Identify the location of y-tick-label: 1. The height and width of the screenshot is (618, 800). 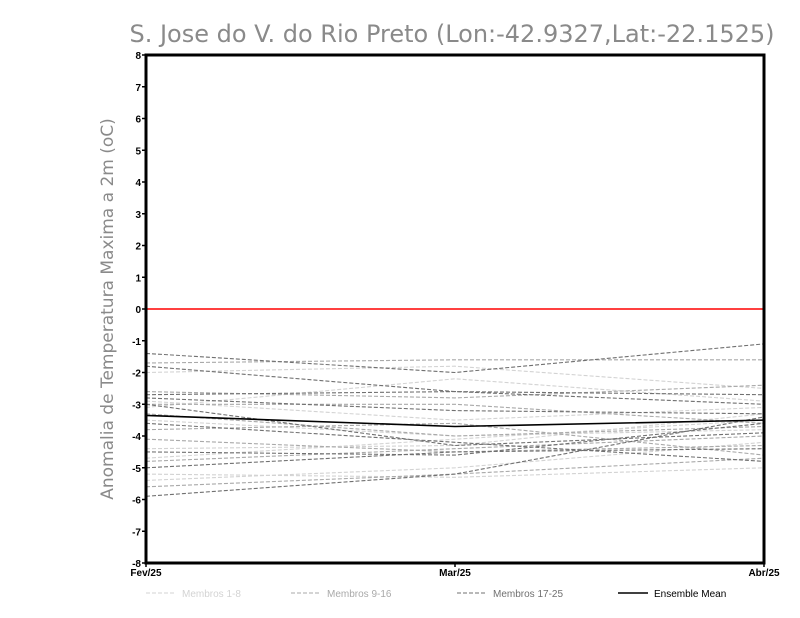
(138, 278).